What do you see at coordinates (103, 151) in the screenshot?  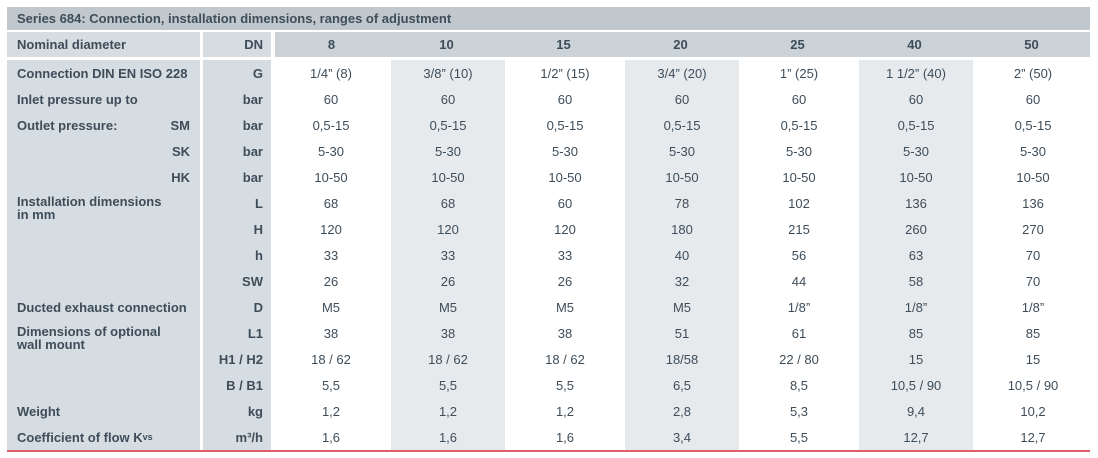 I see `row-label: SK` at bounding box center [103, 151].